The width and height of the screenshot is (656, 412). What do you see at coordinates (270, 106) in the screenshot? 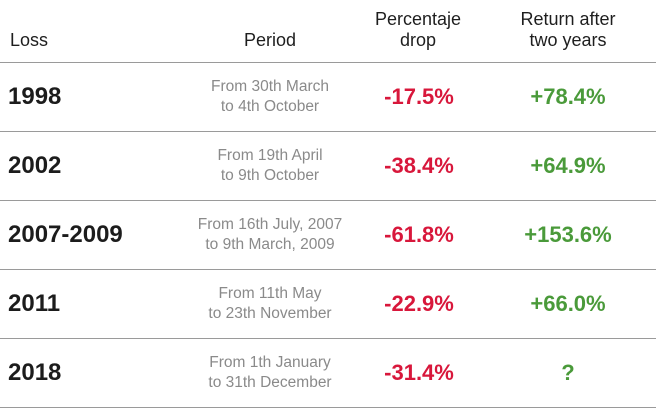
I see `period-line2: to 4th October` at bounding box center [270, 106].